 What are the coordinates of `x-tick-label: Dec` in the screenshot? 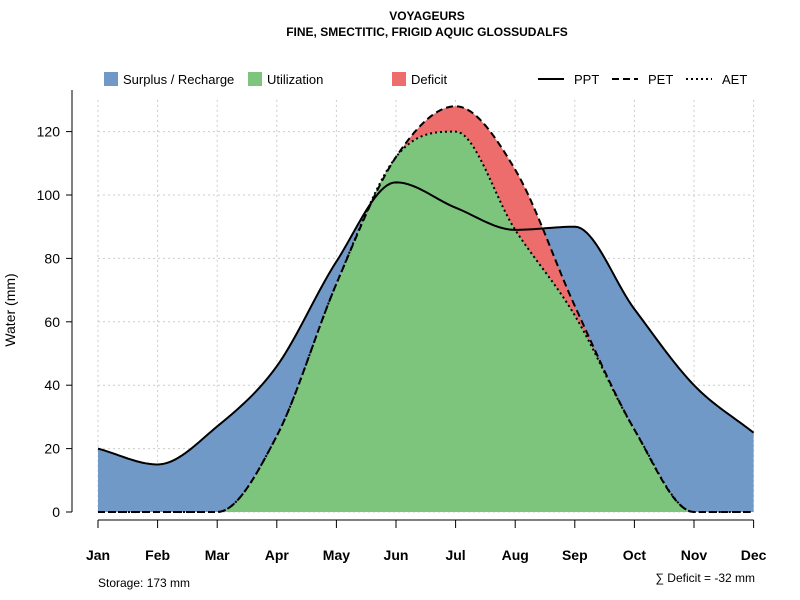 It's located at (754, 555).